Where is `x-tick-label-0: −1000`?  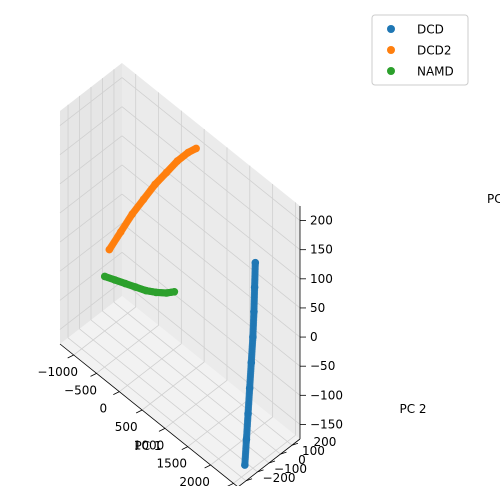
x-tick-label-0: −1000 is located at coordinates (57, 372).